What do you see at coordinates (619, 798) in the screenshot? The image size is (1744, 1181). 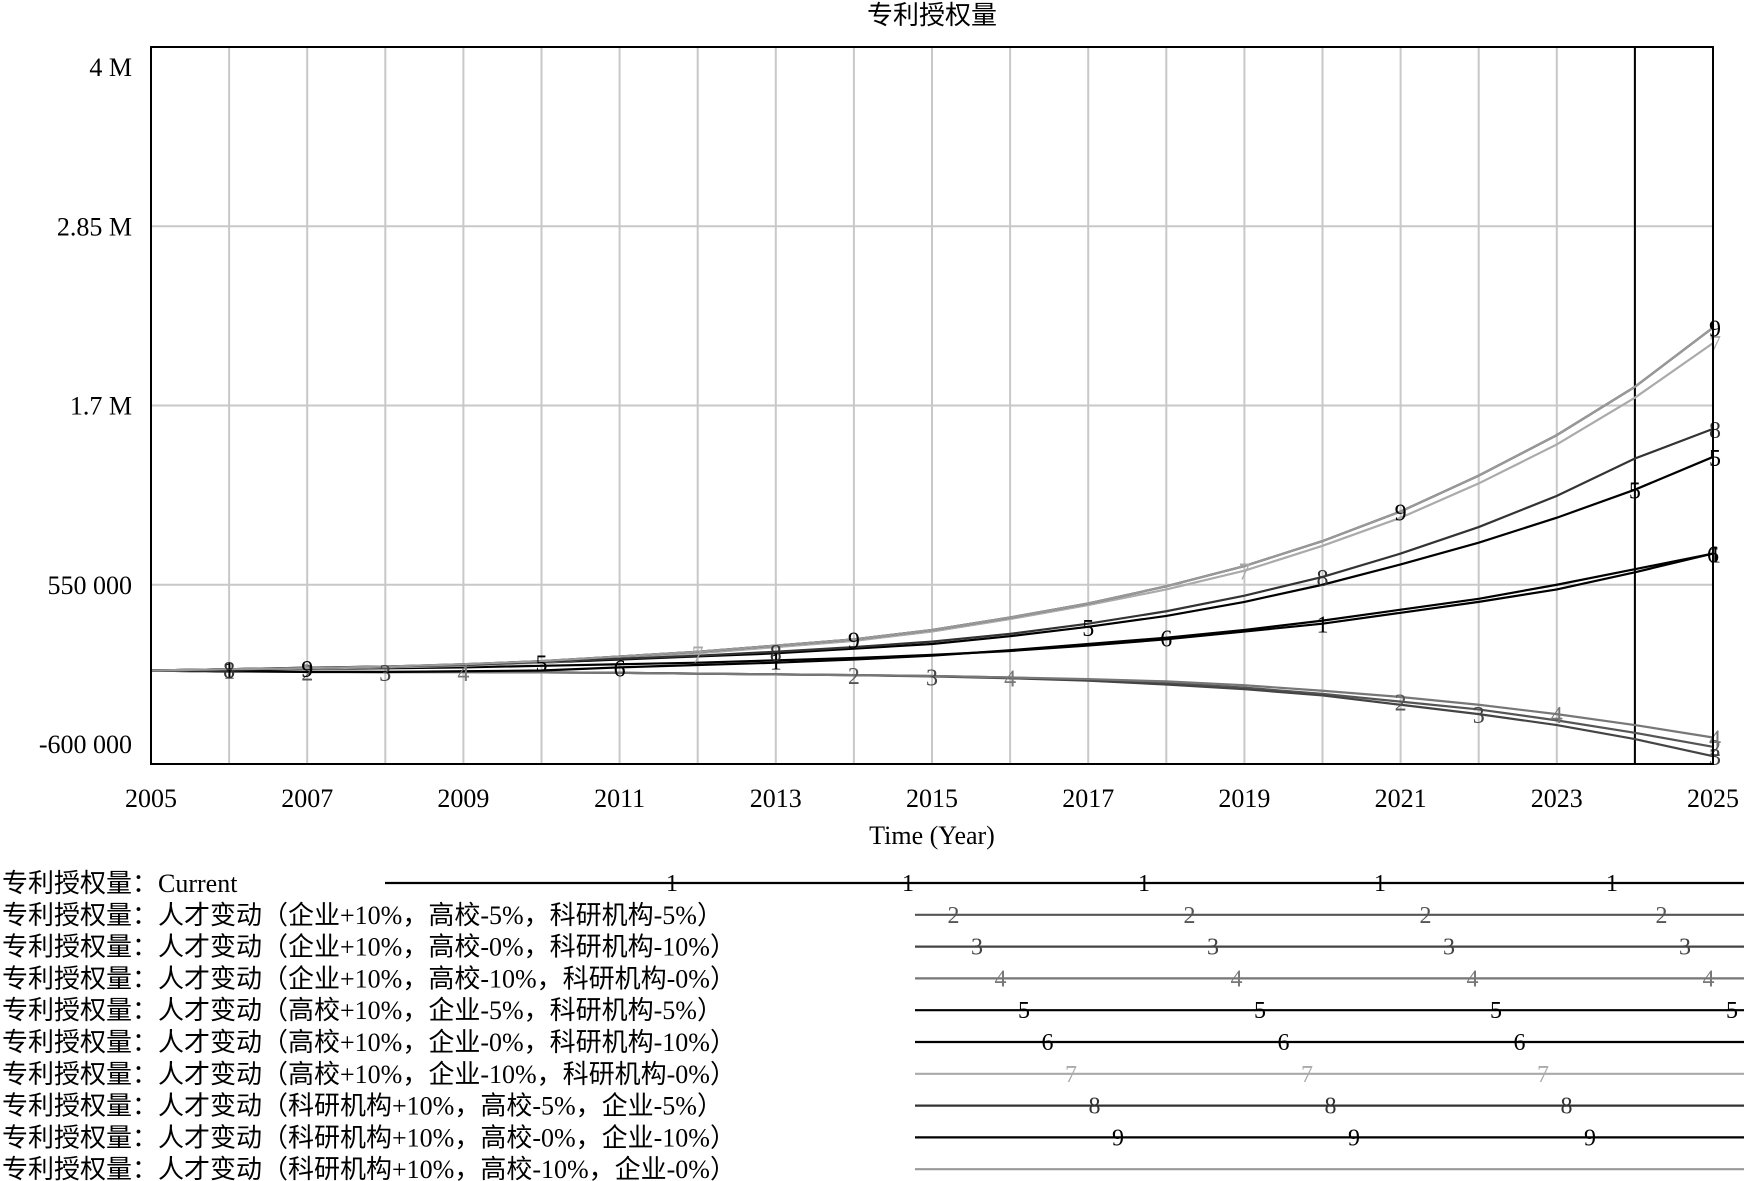 I see `x-tick-label: 2011` at bounding box center [619, 798].